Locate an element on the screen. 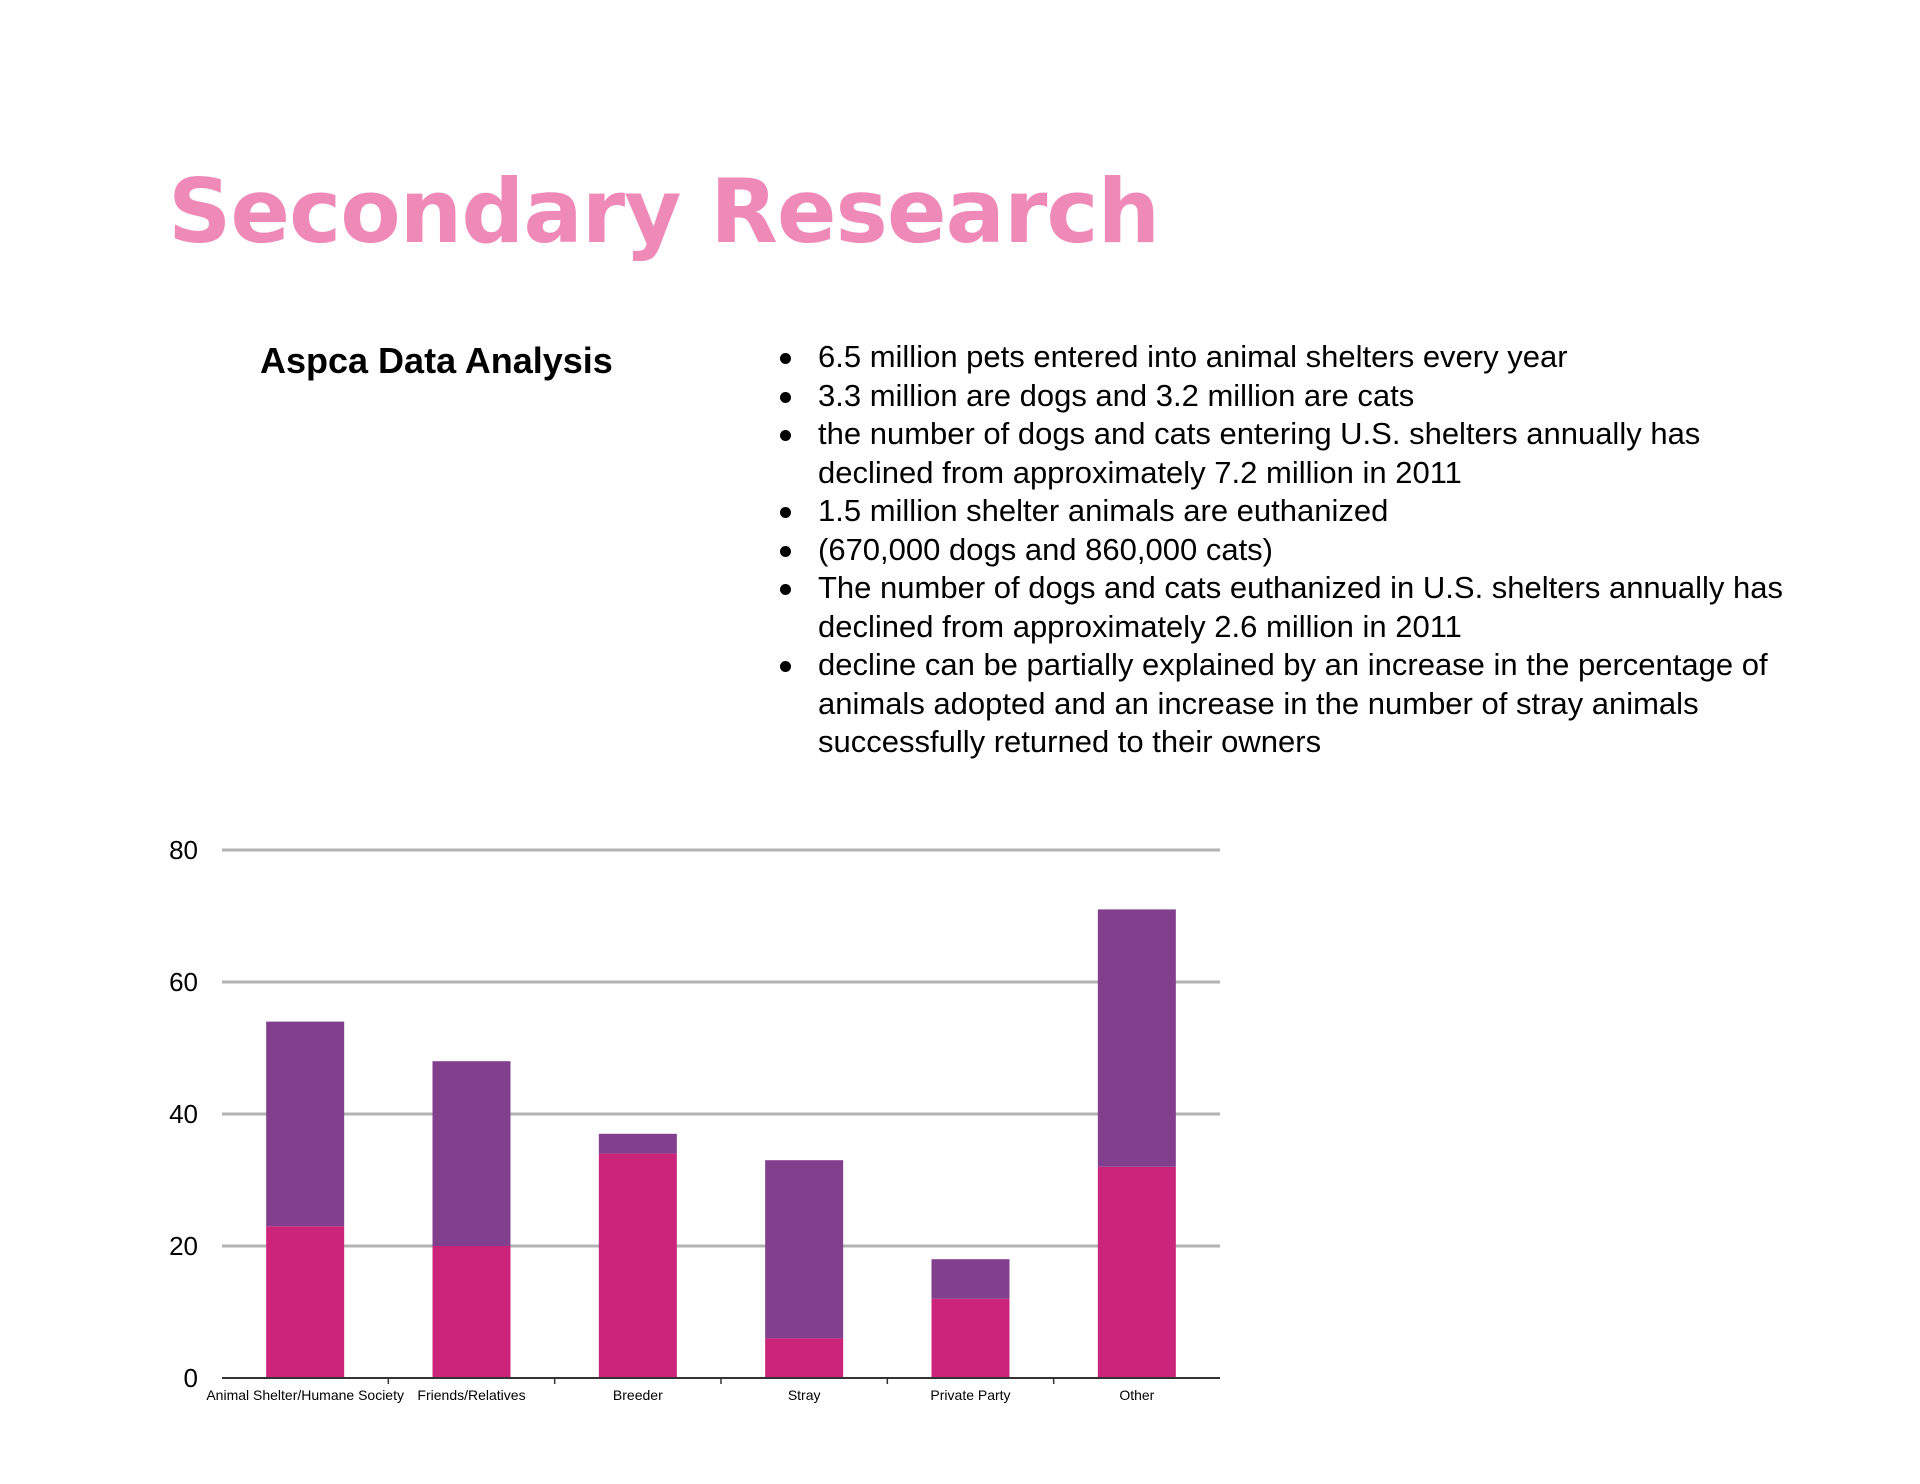 Image resolution: width=1920 pixels, height=1484 pixels. bars is located at coordinates (721, 1143).